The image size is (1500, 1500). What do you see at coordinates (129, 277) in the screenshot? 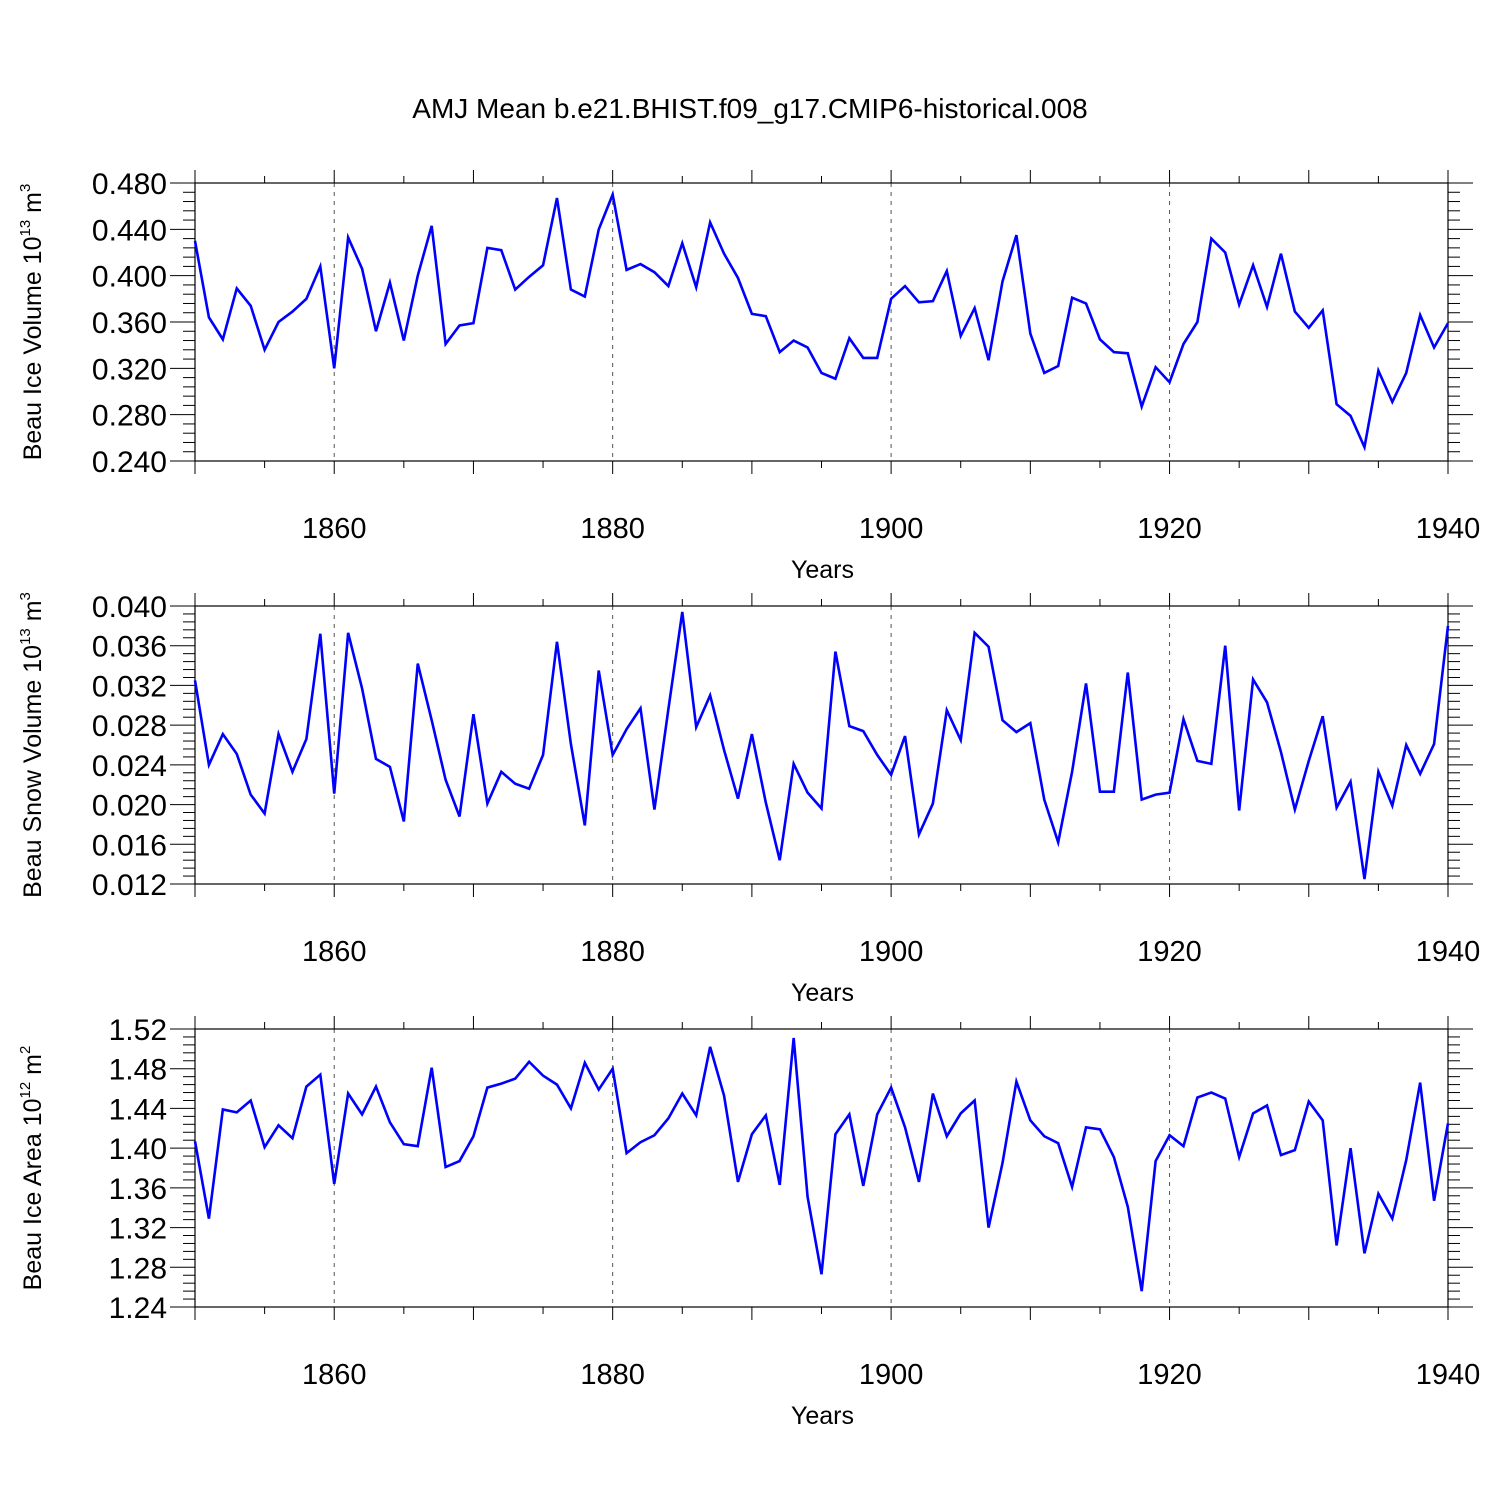
I see `y-tick-label: 0.400` at bounding box center [129, 277].